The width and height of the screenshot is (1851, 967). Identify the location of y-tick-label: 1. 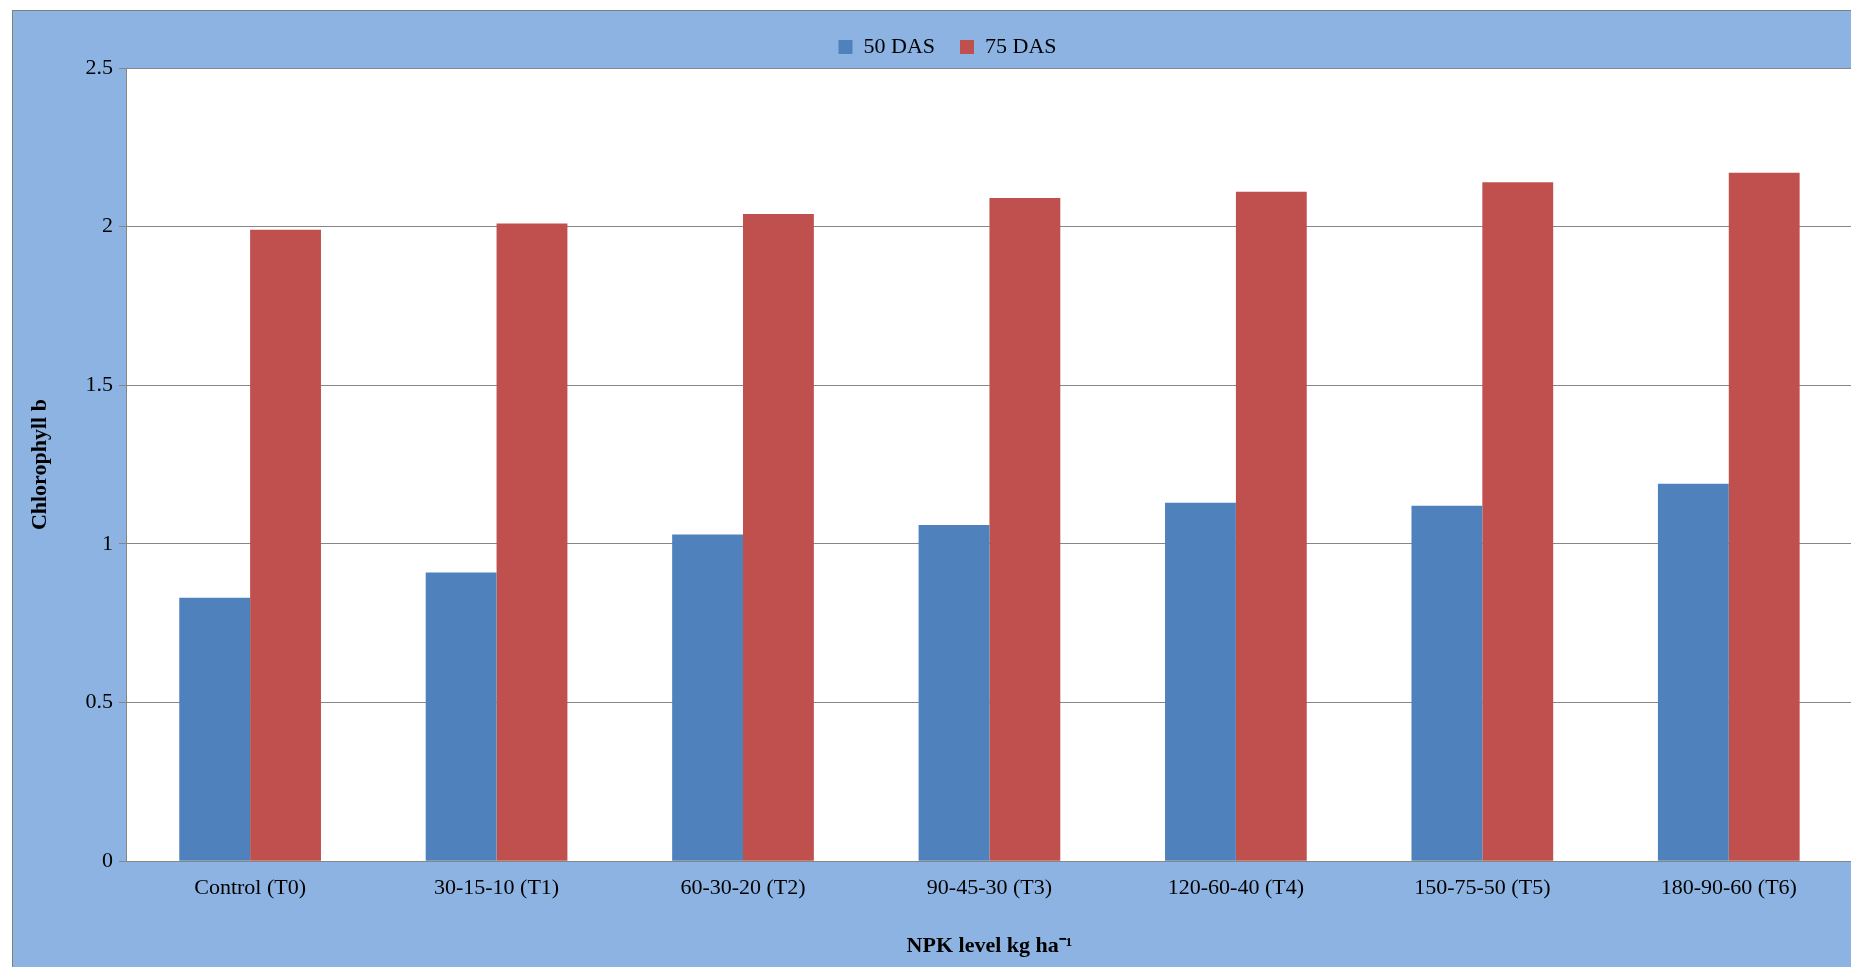
(107, 542).